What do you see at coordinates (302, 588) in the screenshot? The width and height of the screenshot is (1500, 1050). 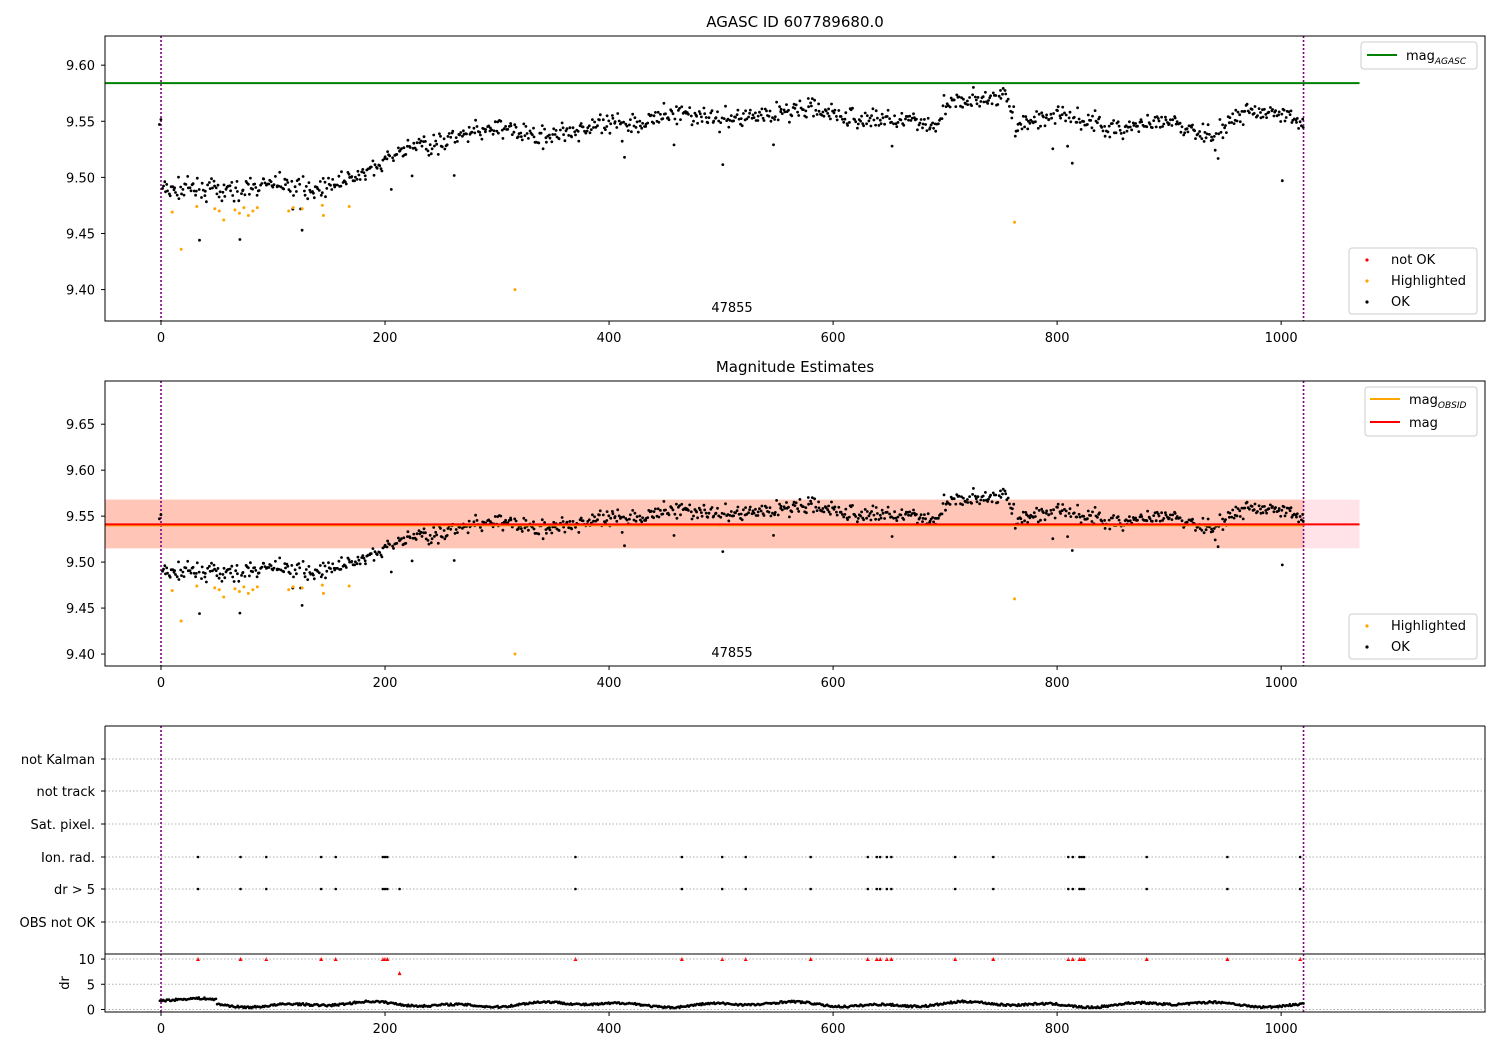 I see `magnitude-highlighted-point` at bounding box center [302, 588].